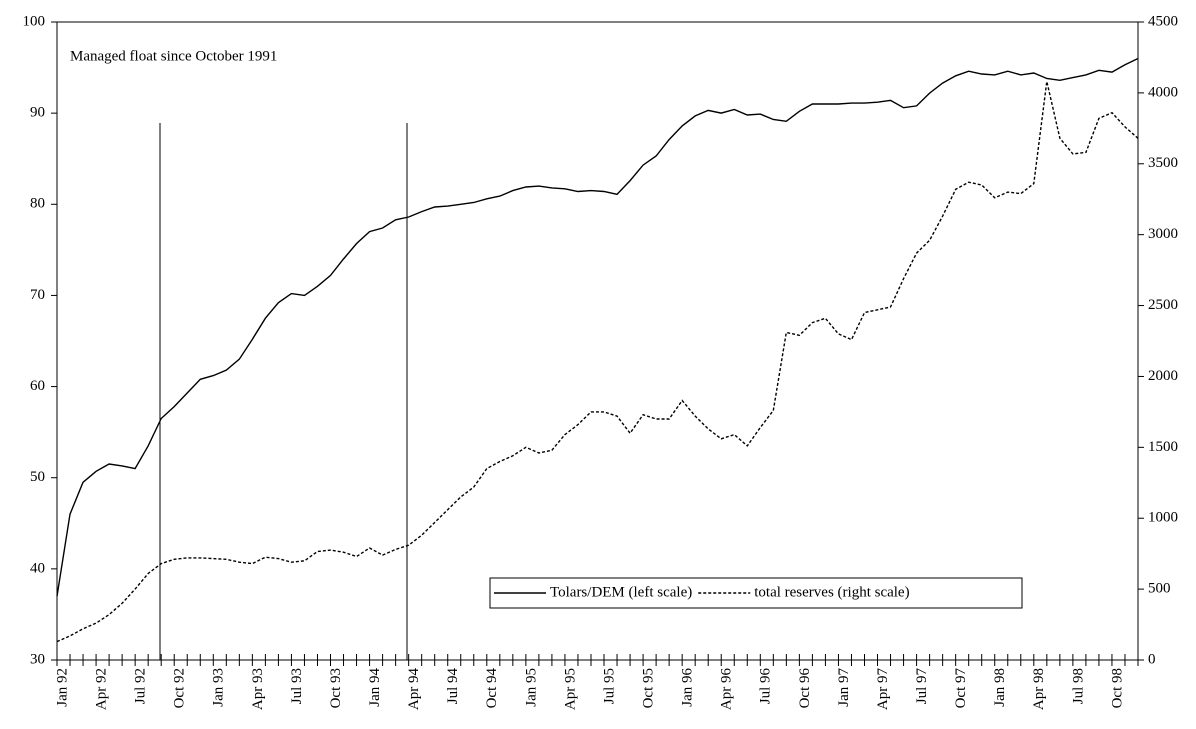 The width and height of the screenshot is (1196, 729). Describe the element at coordinates (922, 686) in the screenshot. I see `x-tick-label: Jul 97` at that location.